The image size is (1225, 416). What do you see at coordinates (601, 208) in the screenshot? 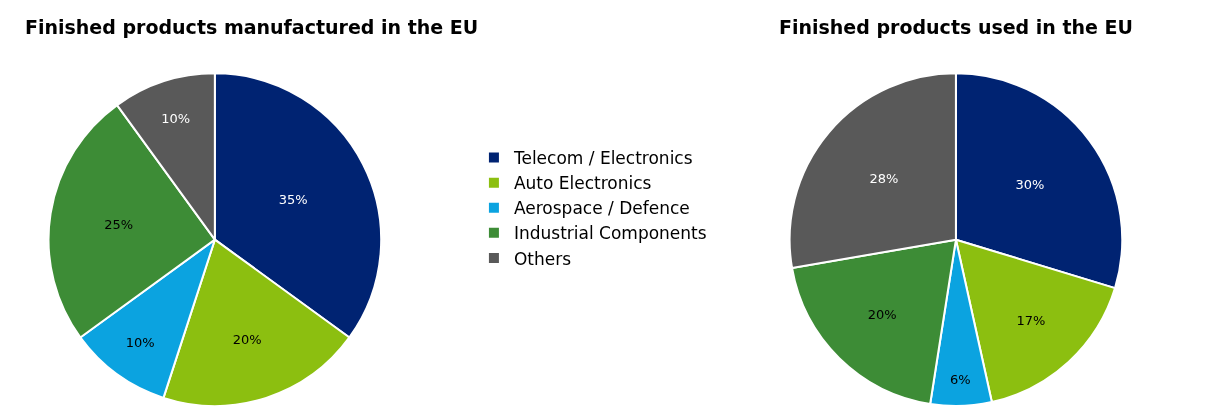
I see `legend-label: Aerospace / Defence` at bounding box center [601, 208].